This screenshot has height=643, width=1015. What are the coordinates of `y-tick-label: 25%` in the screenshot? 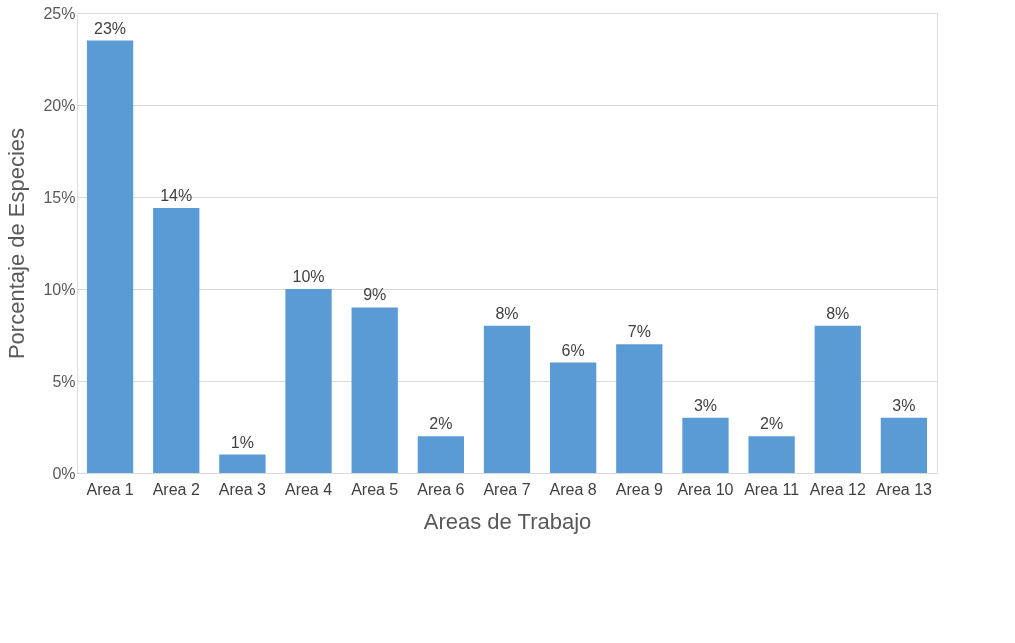 It's located at (59, 13).